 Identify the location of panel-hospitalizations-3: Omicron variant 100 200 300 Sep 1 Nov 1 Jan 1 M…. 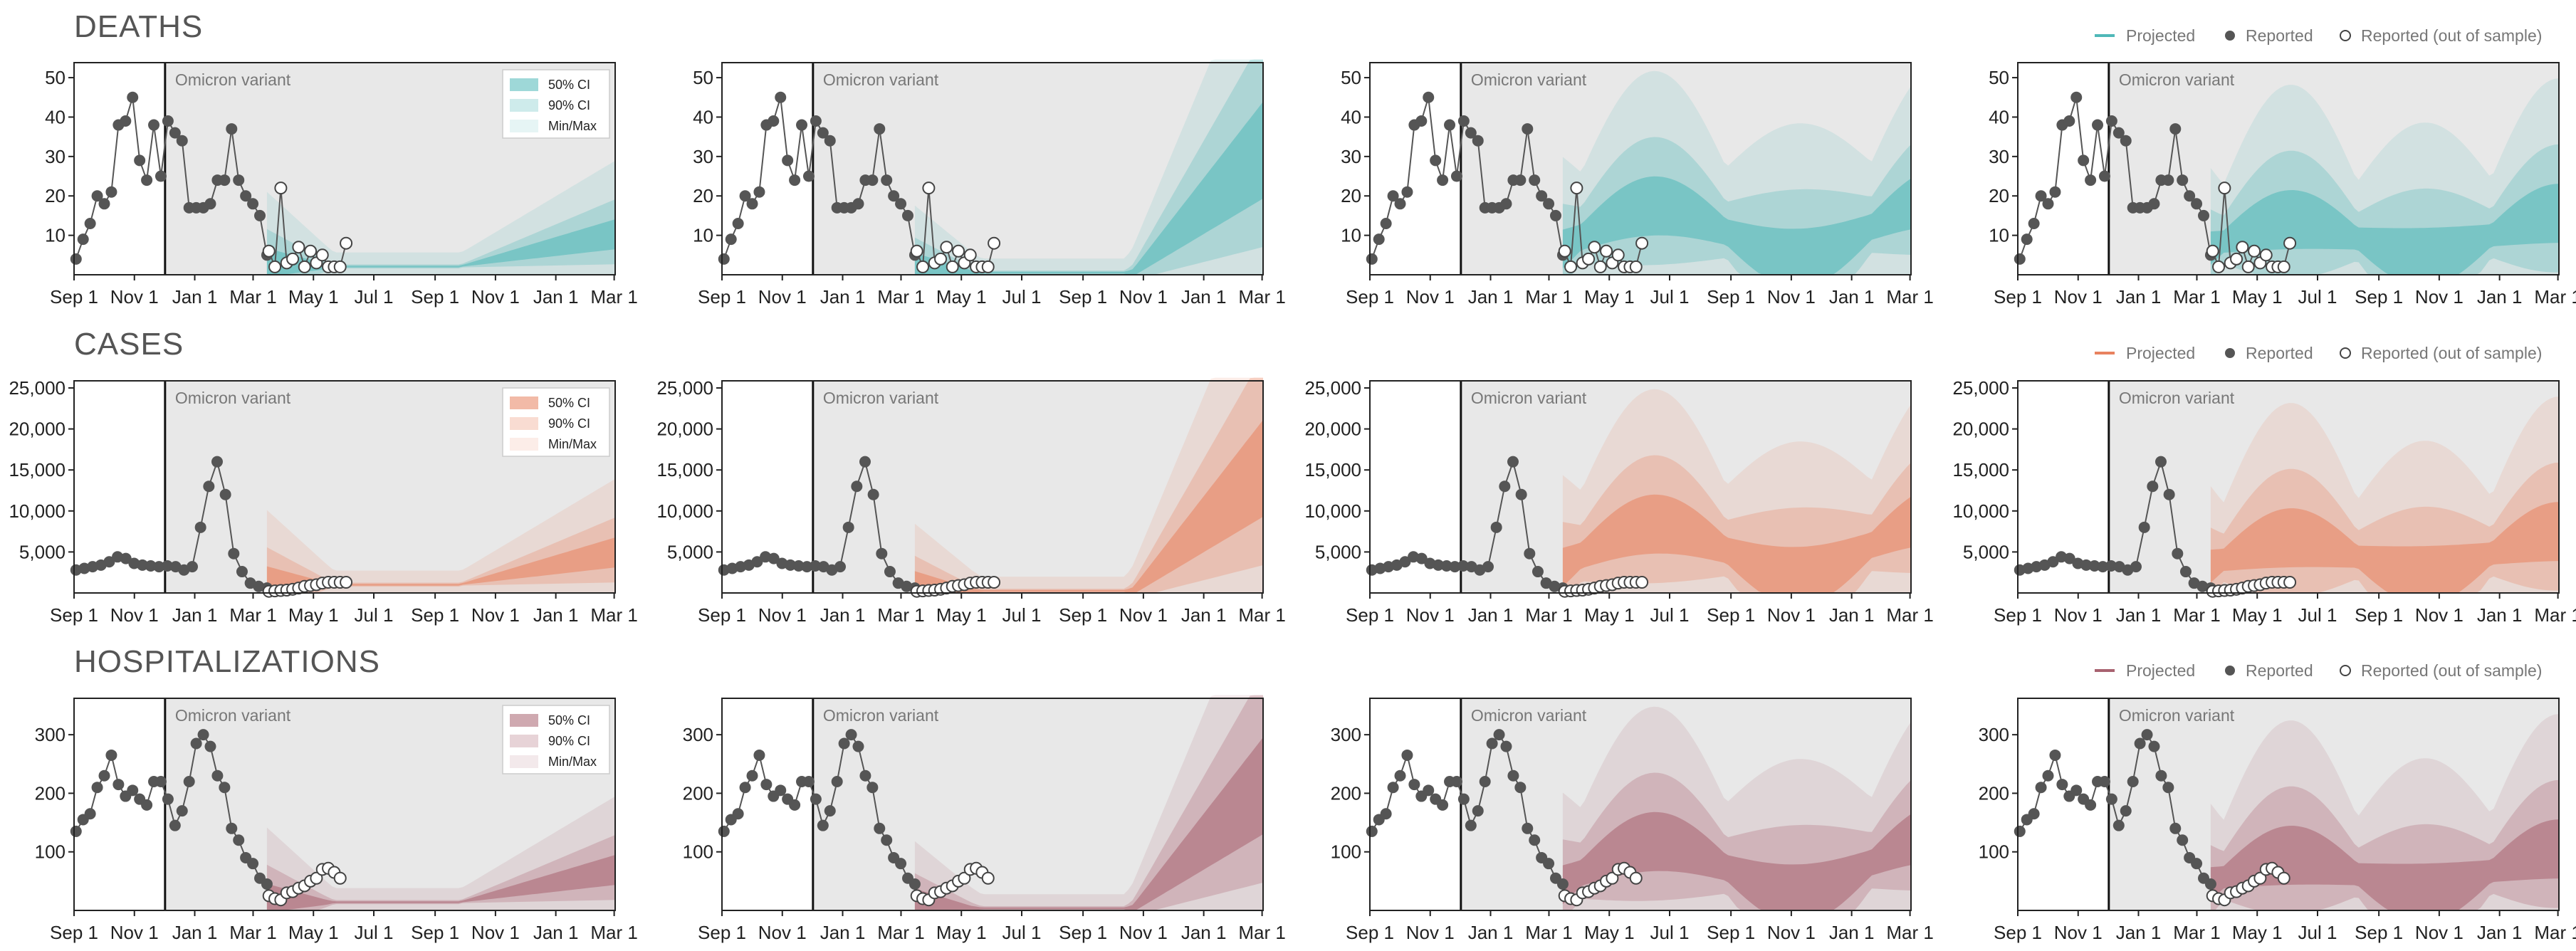
(1632, 820).